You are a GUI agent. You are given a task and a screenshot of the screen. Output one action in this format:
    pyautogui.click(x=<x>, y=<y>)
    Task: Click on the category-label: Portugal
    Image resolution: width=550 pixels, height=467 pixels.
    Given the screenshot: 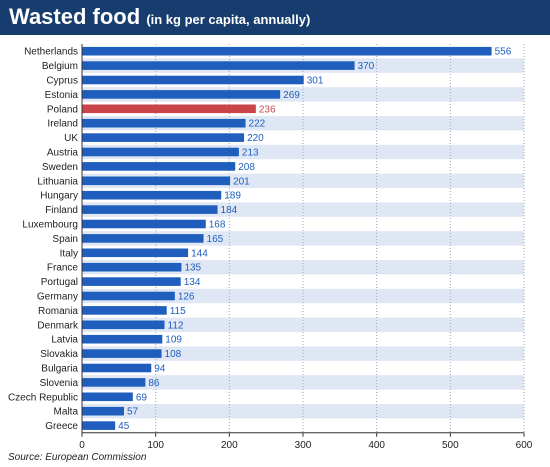 What is the action you would take?
    pyautogui.click(x=59, y=282)
    